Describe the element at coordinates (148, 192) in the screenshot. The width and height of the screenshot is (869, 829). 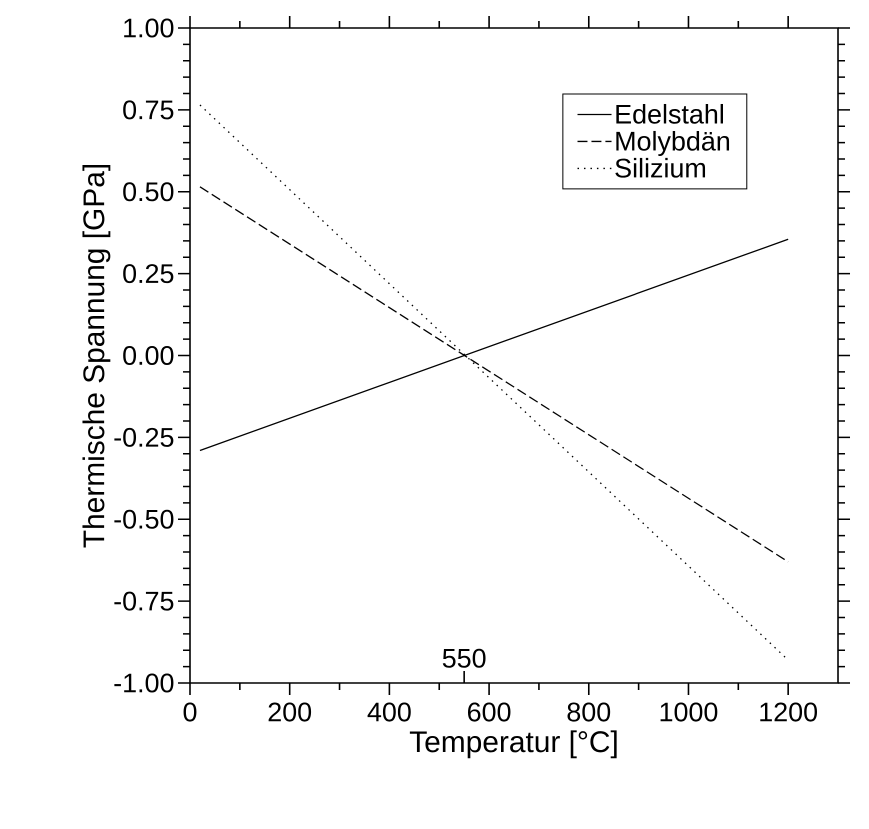
I see `y-tick-label: 0.50` at that location.